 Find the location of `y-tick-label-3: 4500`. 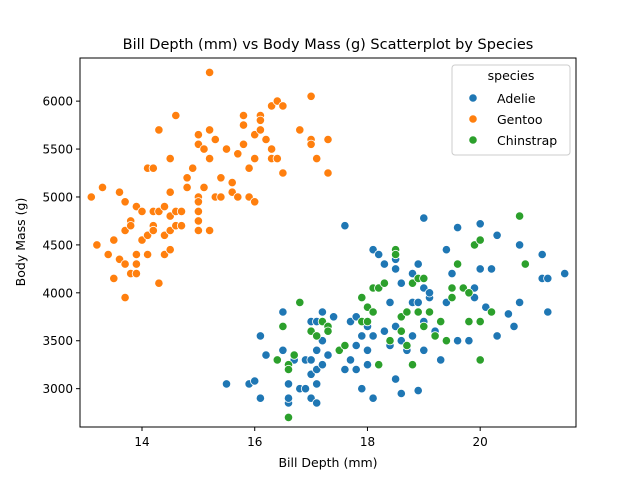

y-tick-label-3: 4500 is located at coordinates (57, 245).